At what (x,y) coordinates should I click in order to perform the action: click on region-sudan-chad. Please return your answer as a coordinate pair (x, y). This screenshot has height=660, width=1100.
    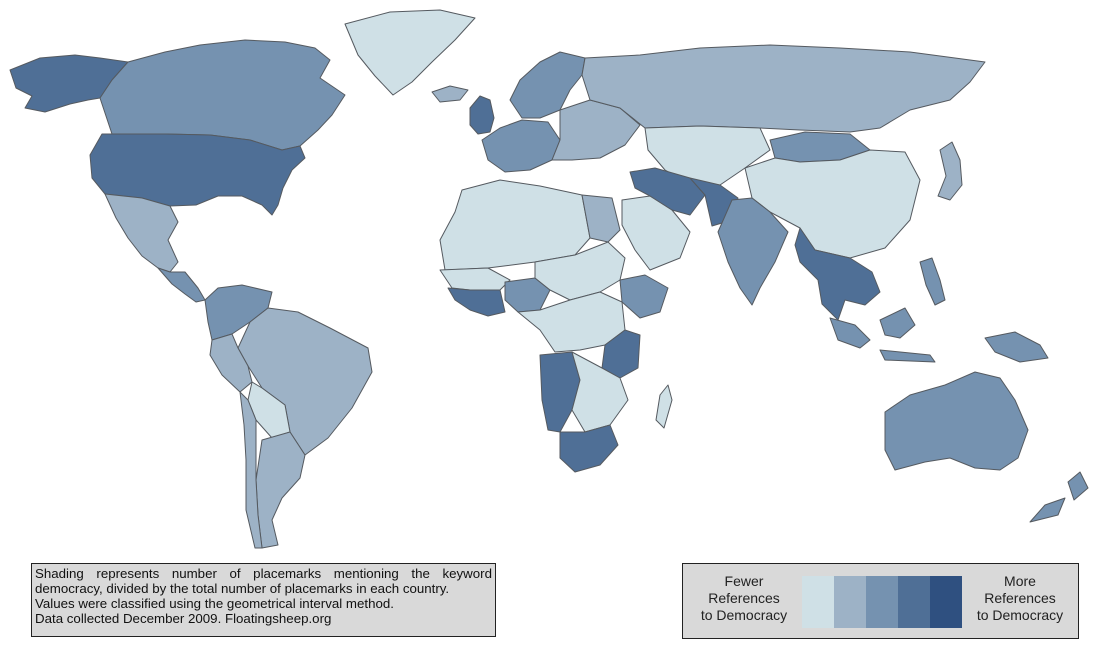
    Looking at the image, I should click on (580, 271).